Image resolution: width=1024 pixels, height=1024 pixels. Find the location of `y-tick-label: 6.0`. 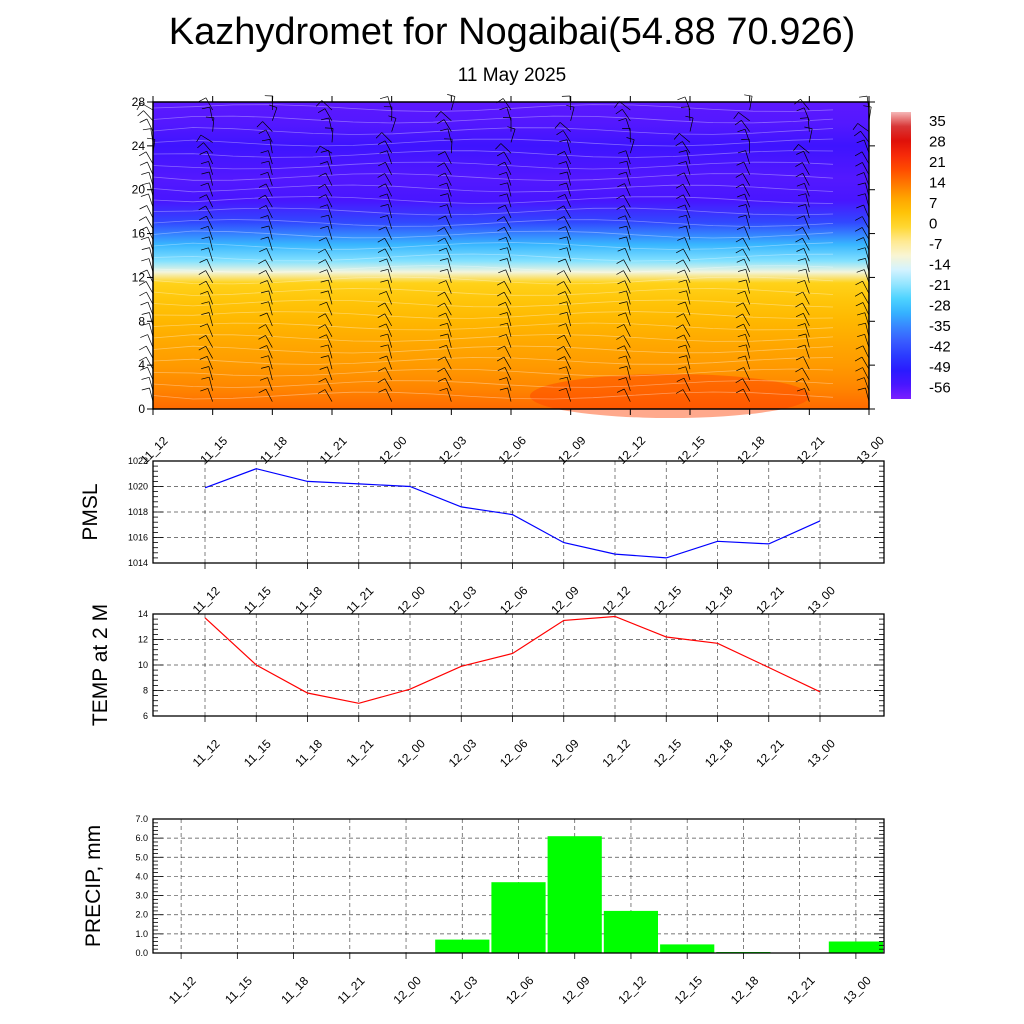

y-tick-label: 6.0 is located at coordinates (141, 838).